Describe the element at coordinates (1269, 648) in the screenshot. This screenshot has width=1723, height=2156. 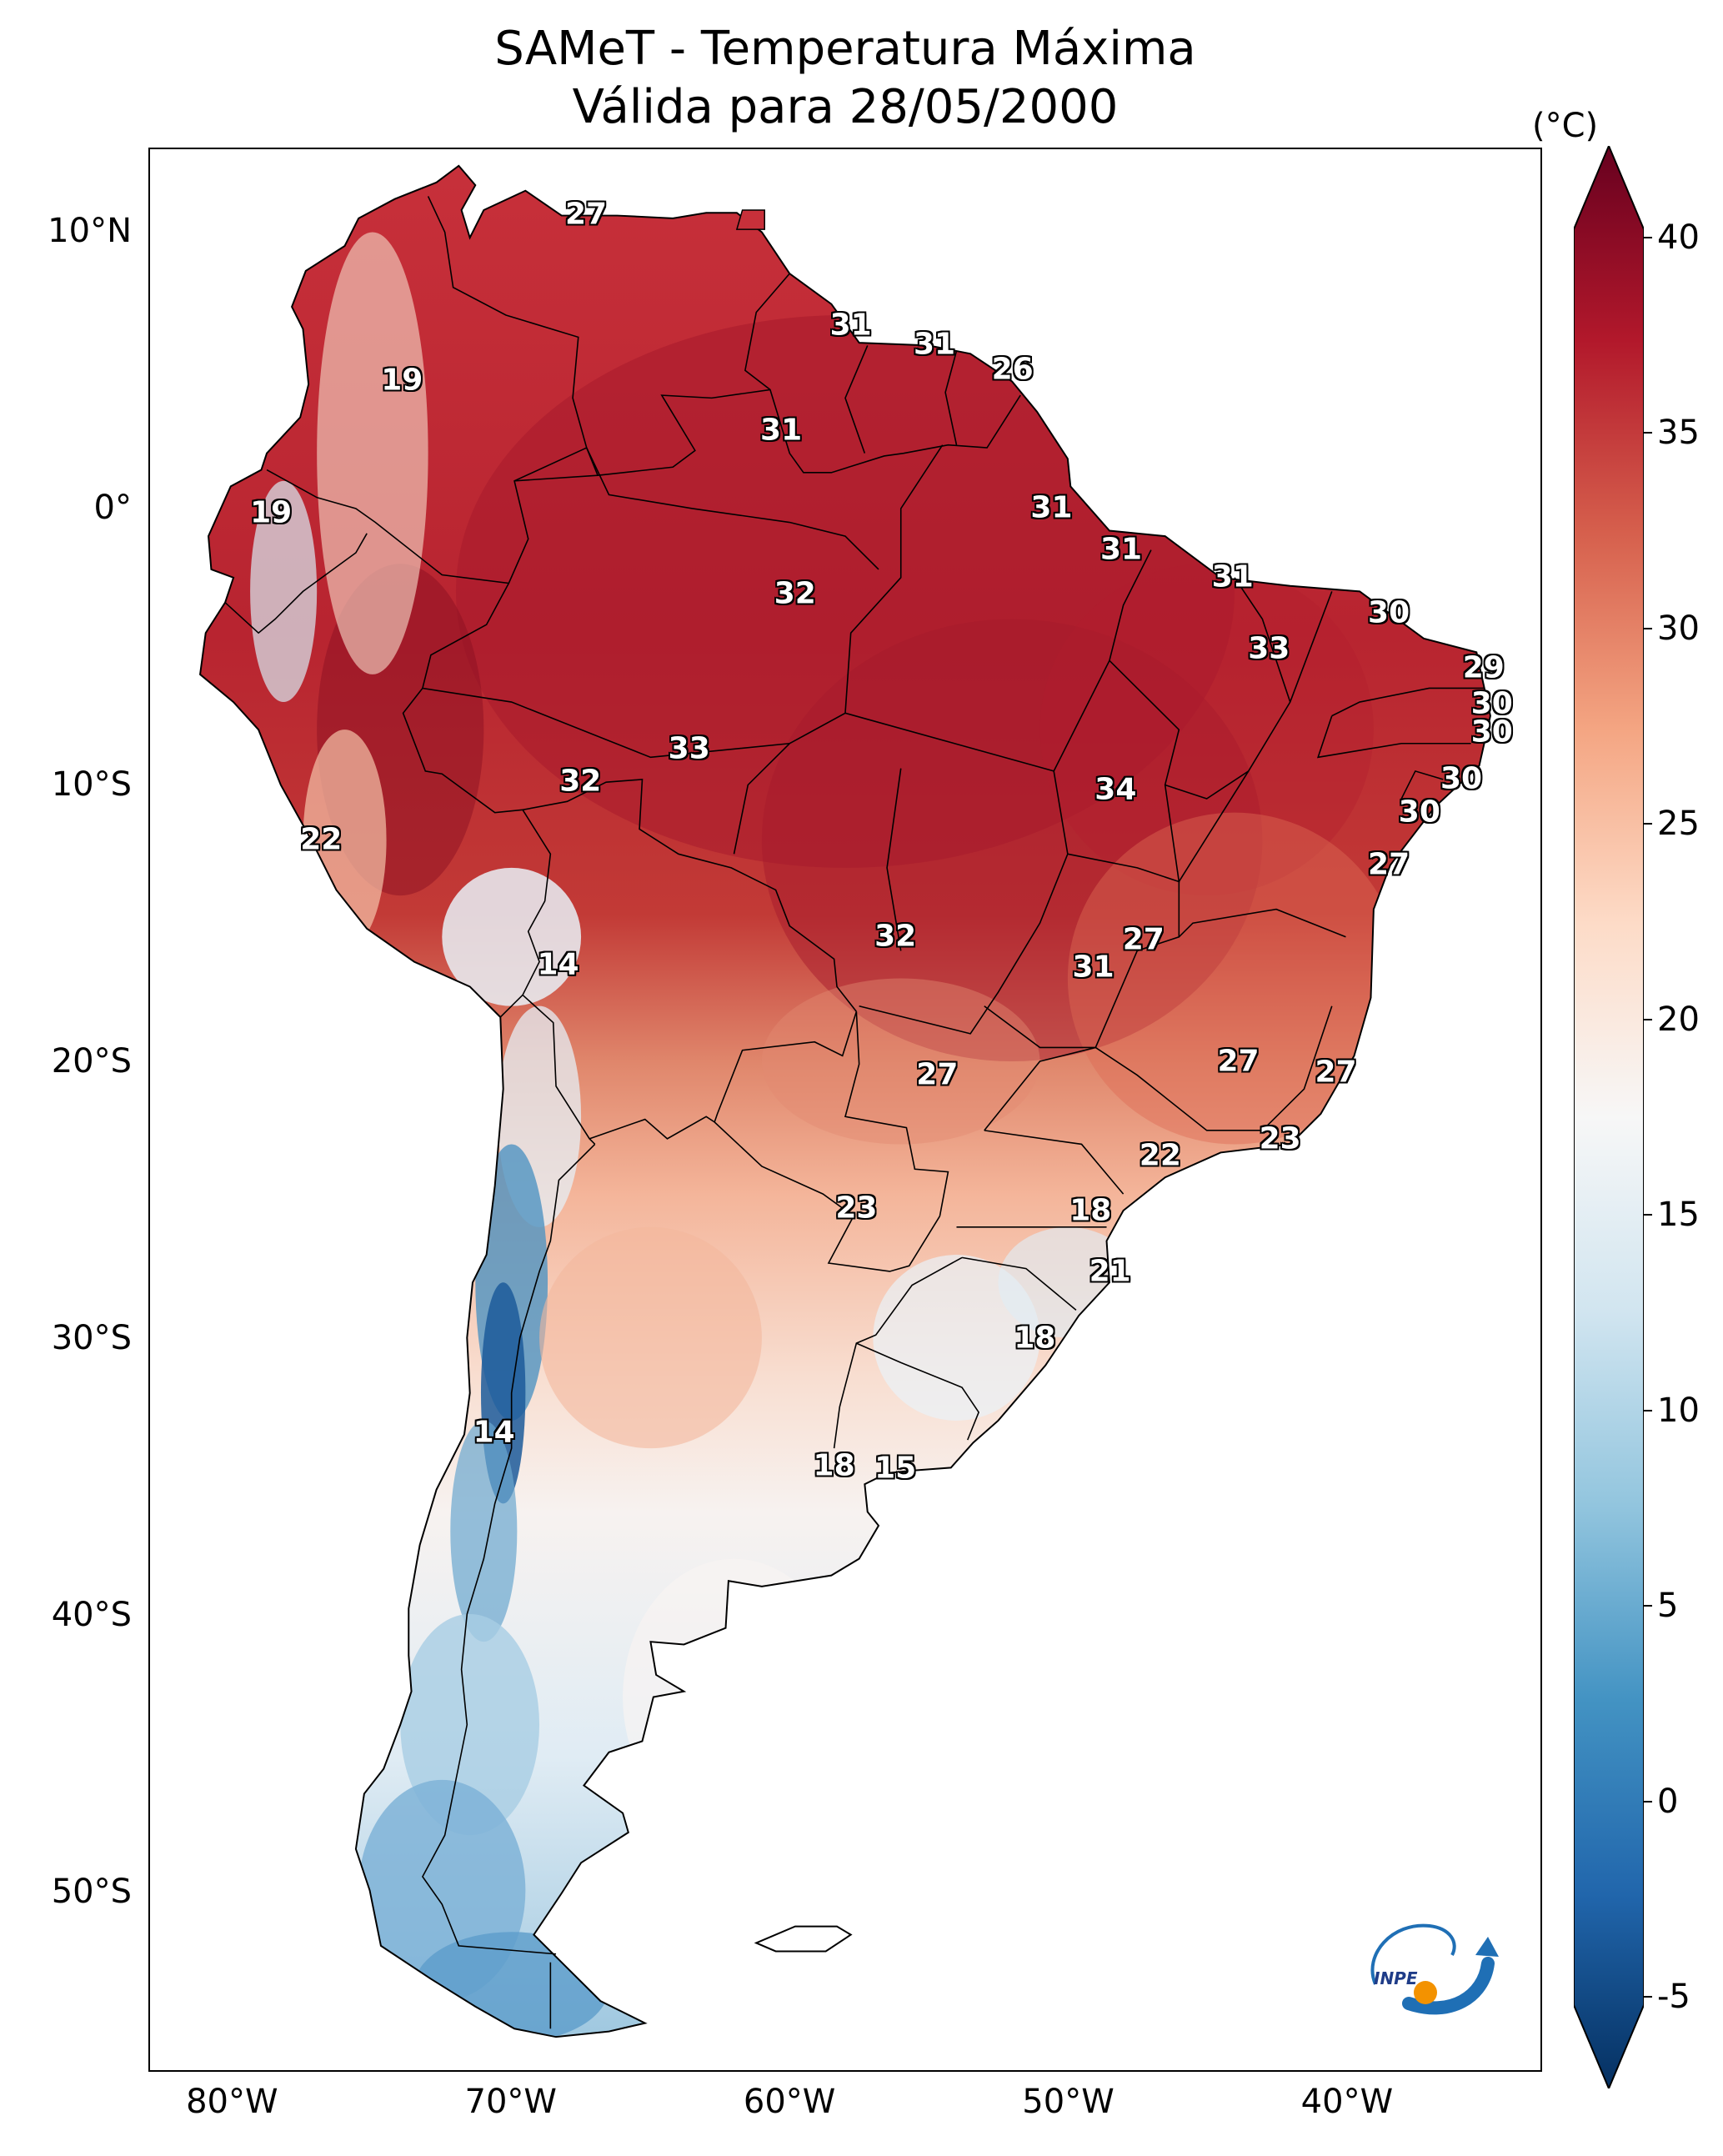
I see `temperature-value-label: 33` at that location.